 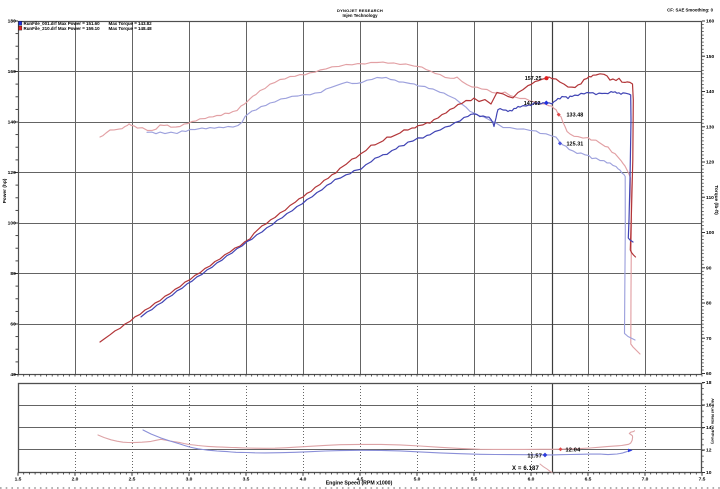 What do you see at coordinates (12, 22) in the screenshot?
I see `svg-text: 180` at bounding box center [12, 22].